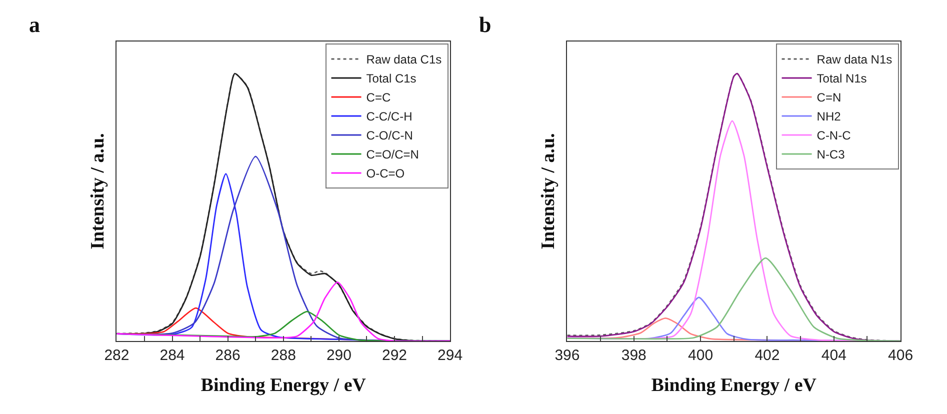 The image size is (947, 414). Describe the element at coordinates (339, 355) in the screenshot. I see `x-tick-label: 290` at that location.